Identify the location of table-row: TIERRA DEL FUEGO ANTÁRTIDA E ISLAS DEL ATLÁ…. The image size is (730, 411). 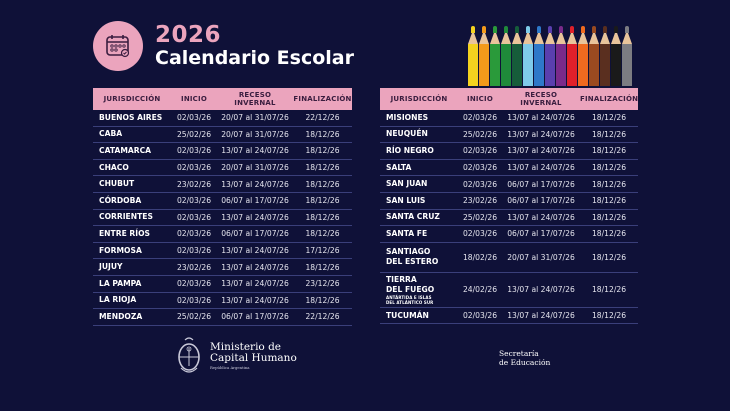
(509, 290).